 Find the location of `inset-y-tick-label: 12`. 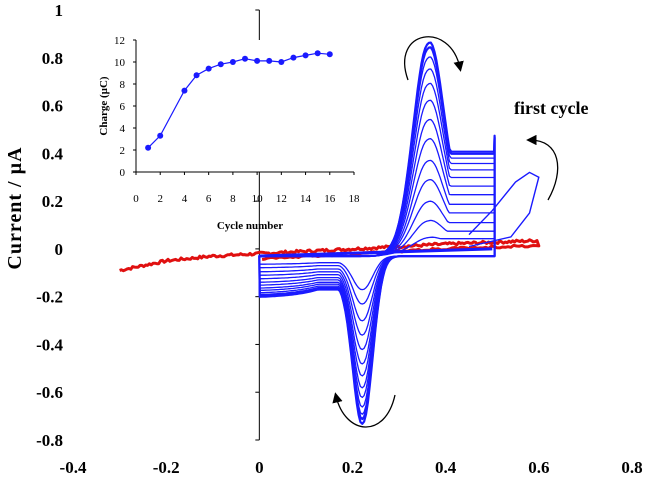

inset-y-tick-label: 12 is located at coordinates (119, 41).